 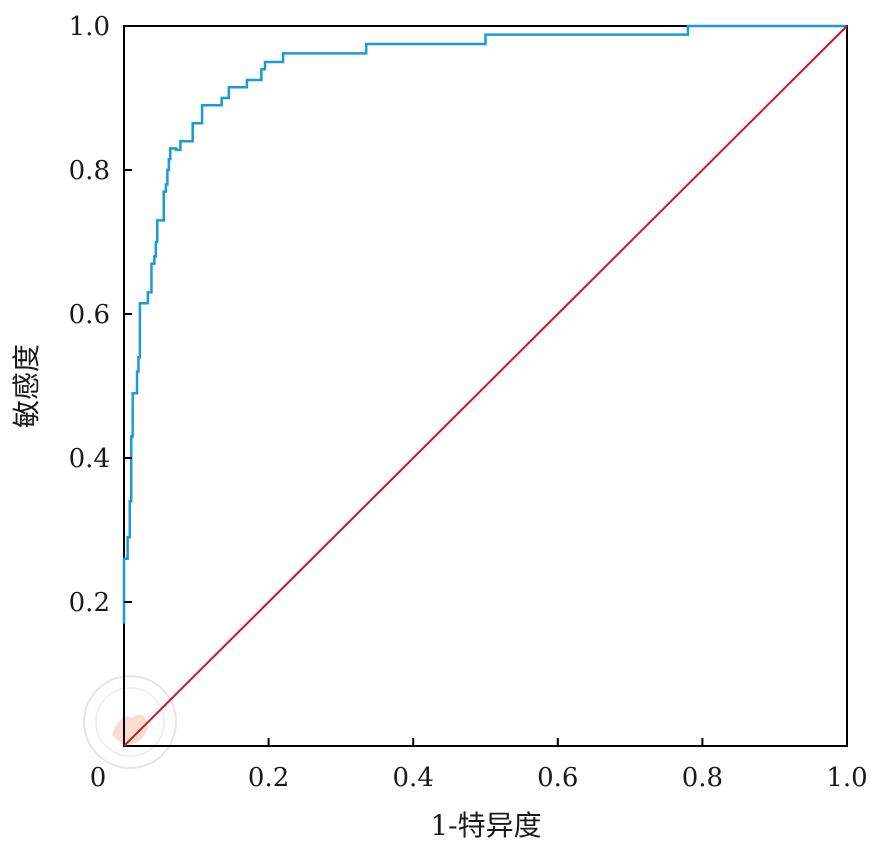 I want to click on y-axis-title: 敏感度, so click(x=26, y=386).